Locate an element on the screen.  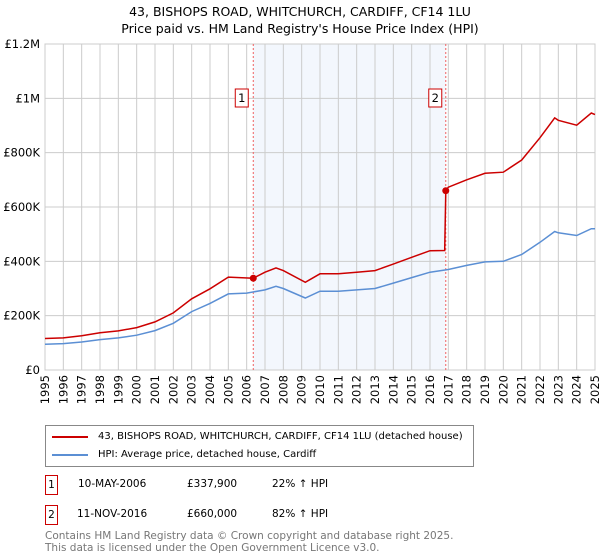
sale-hpi-change: 22% ↑ HPI is located at coordinates (300, 484).